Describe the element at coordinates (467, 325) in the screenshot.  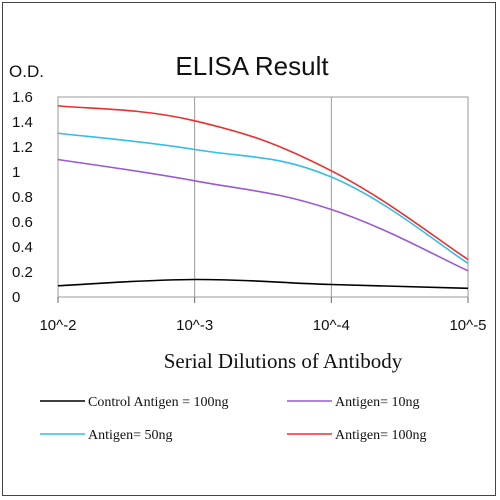
I see `x-tick-label: 10^-5` at that location.